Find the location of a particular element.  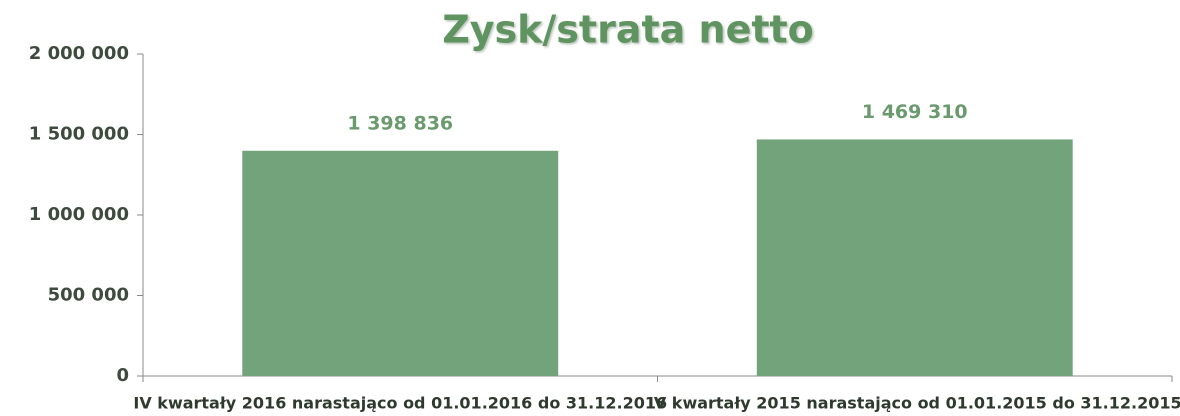

y-tick-label: 2 000 000 is located at coordinates (79, 53).